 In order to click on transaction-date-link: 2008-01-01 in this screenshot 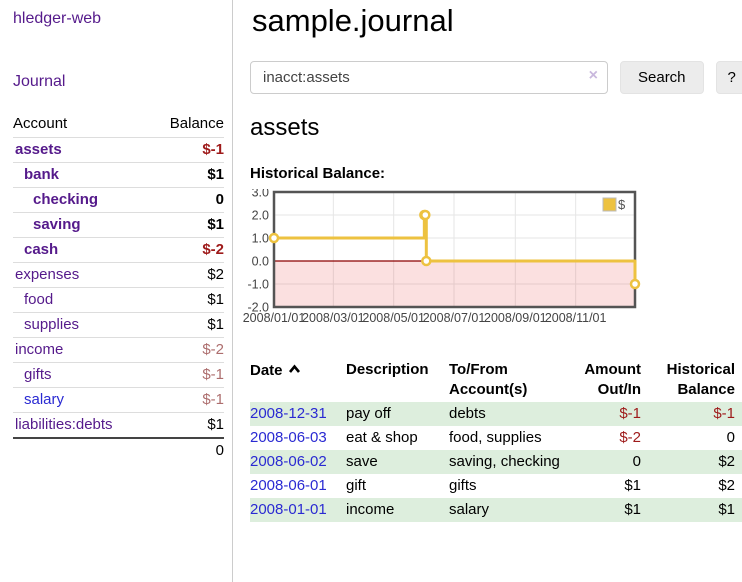, I will do `click(288, 509)`.